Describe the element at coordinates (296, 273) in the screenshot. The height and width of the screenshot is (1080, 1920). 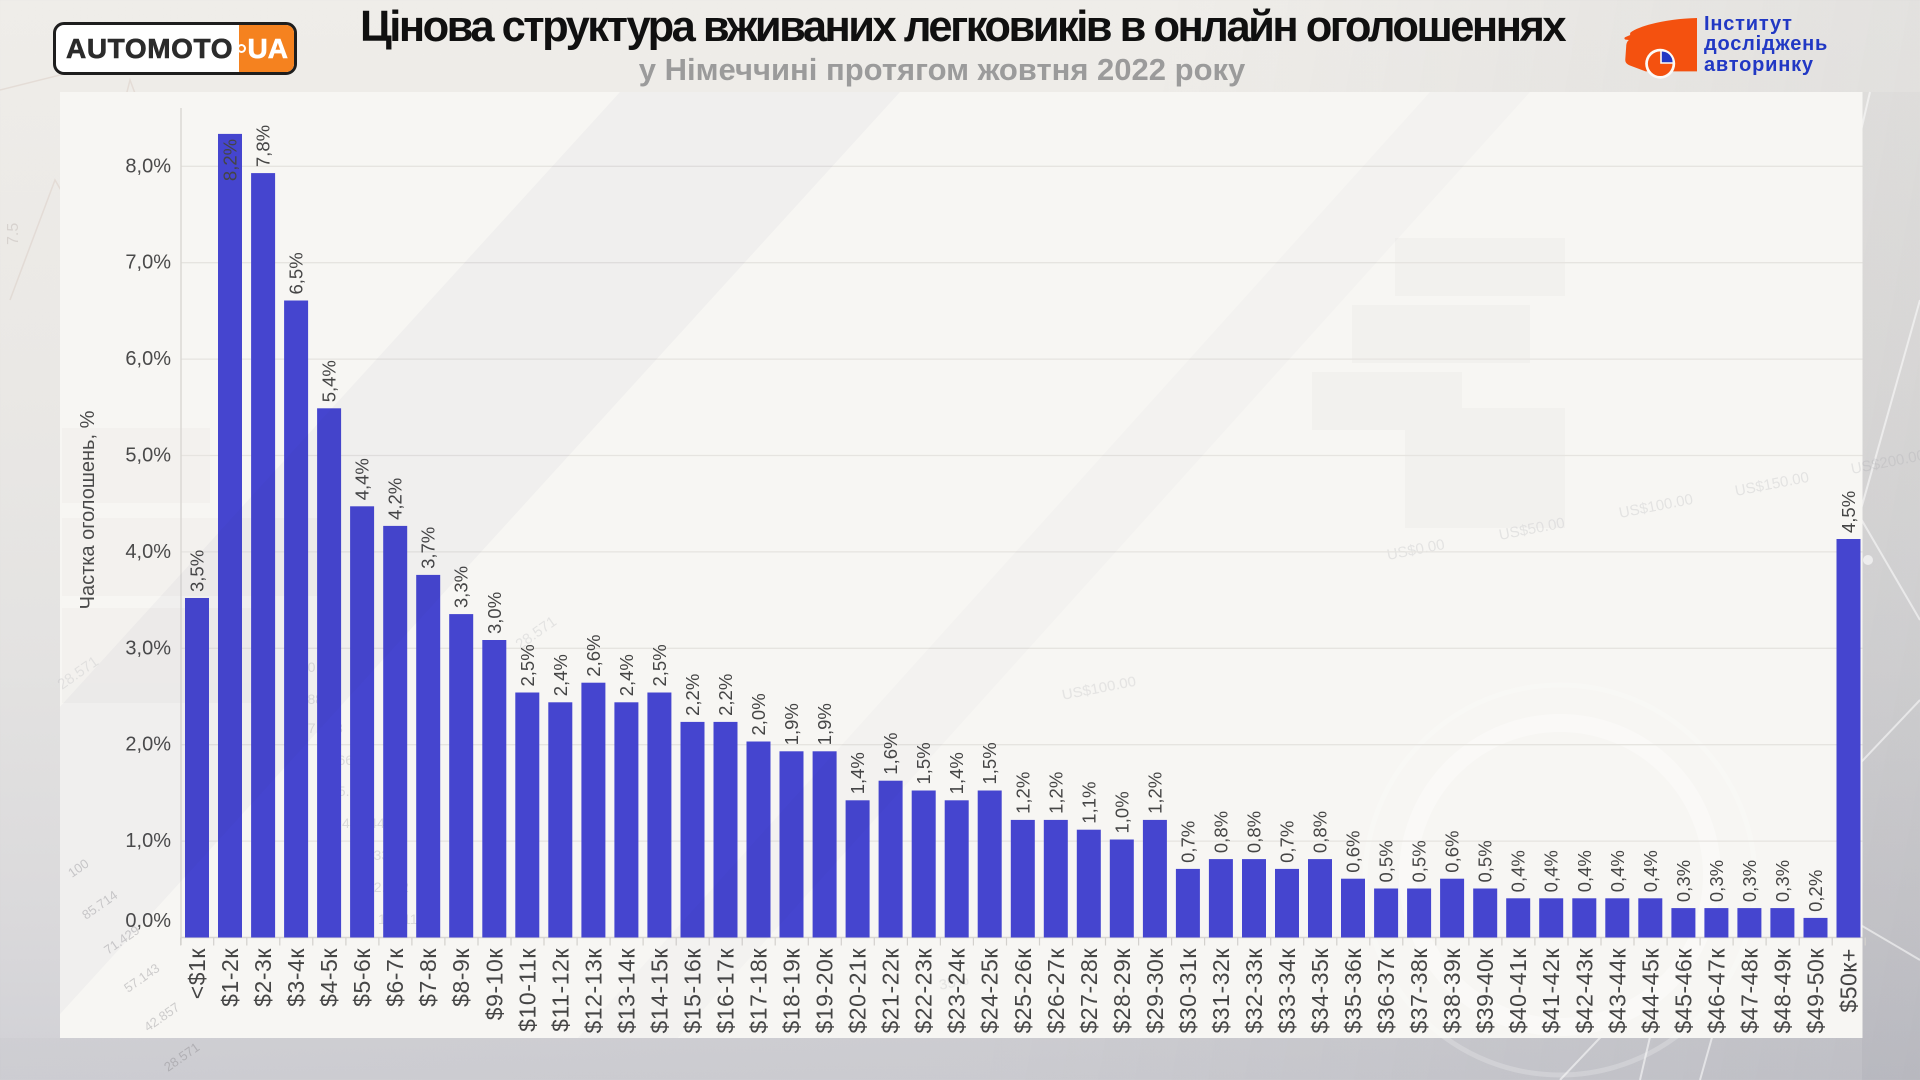
I see `svg-text: 6,5%` at that location.